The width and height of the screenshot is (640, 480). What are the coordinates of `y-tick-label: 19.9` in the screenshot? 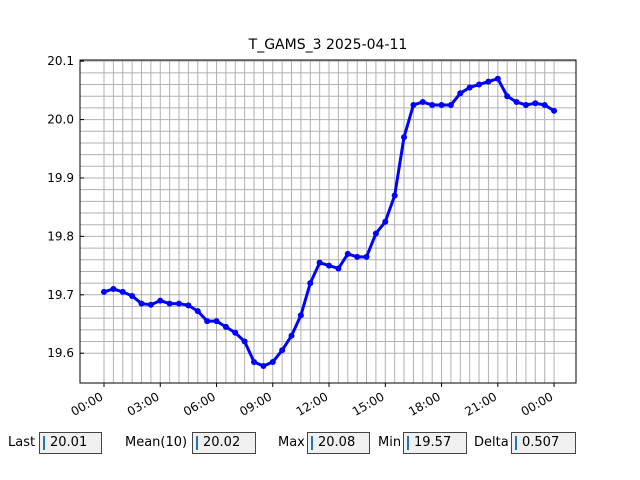 It's located at (60, 178).